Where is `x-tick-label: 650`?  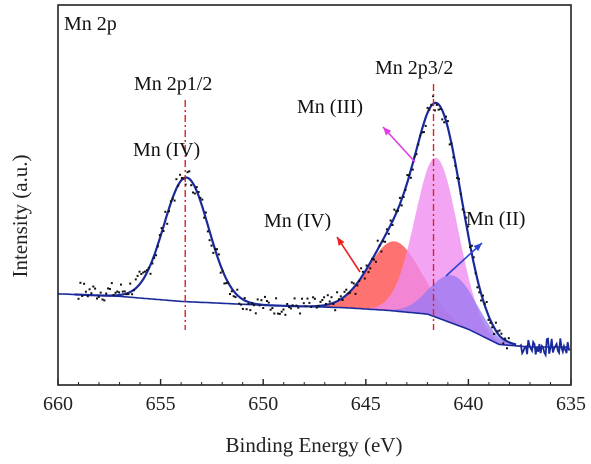 x-tick-label: 650 is located at coordinates (263, 404).